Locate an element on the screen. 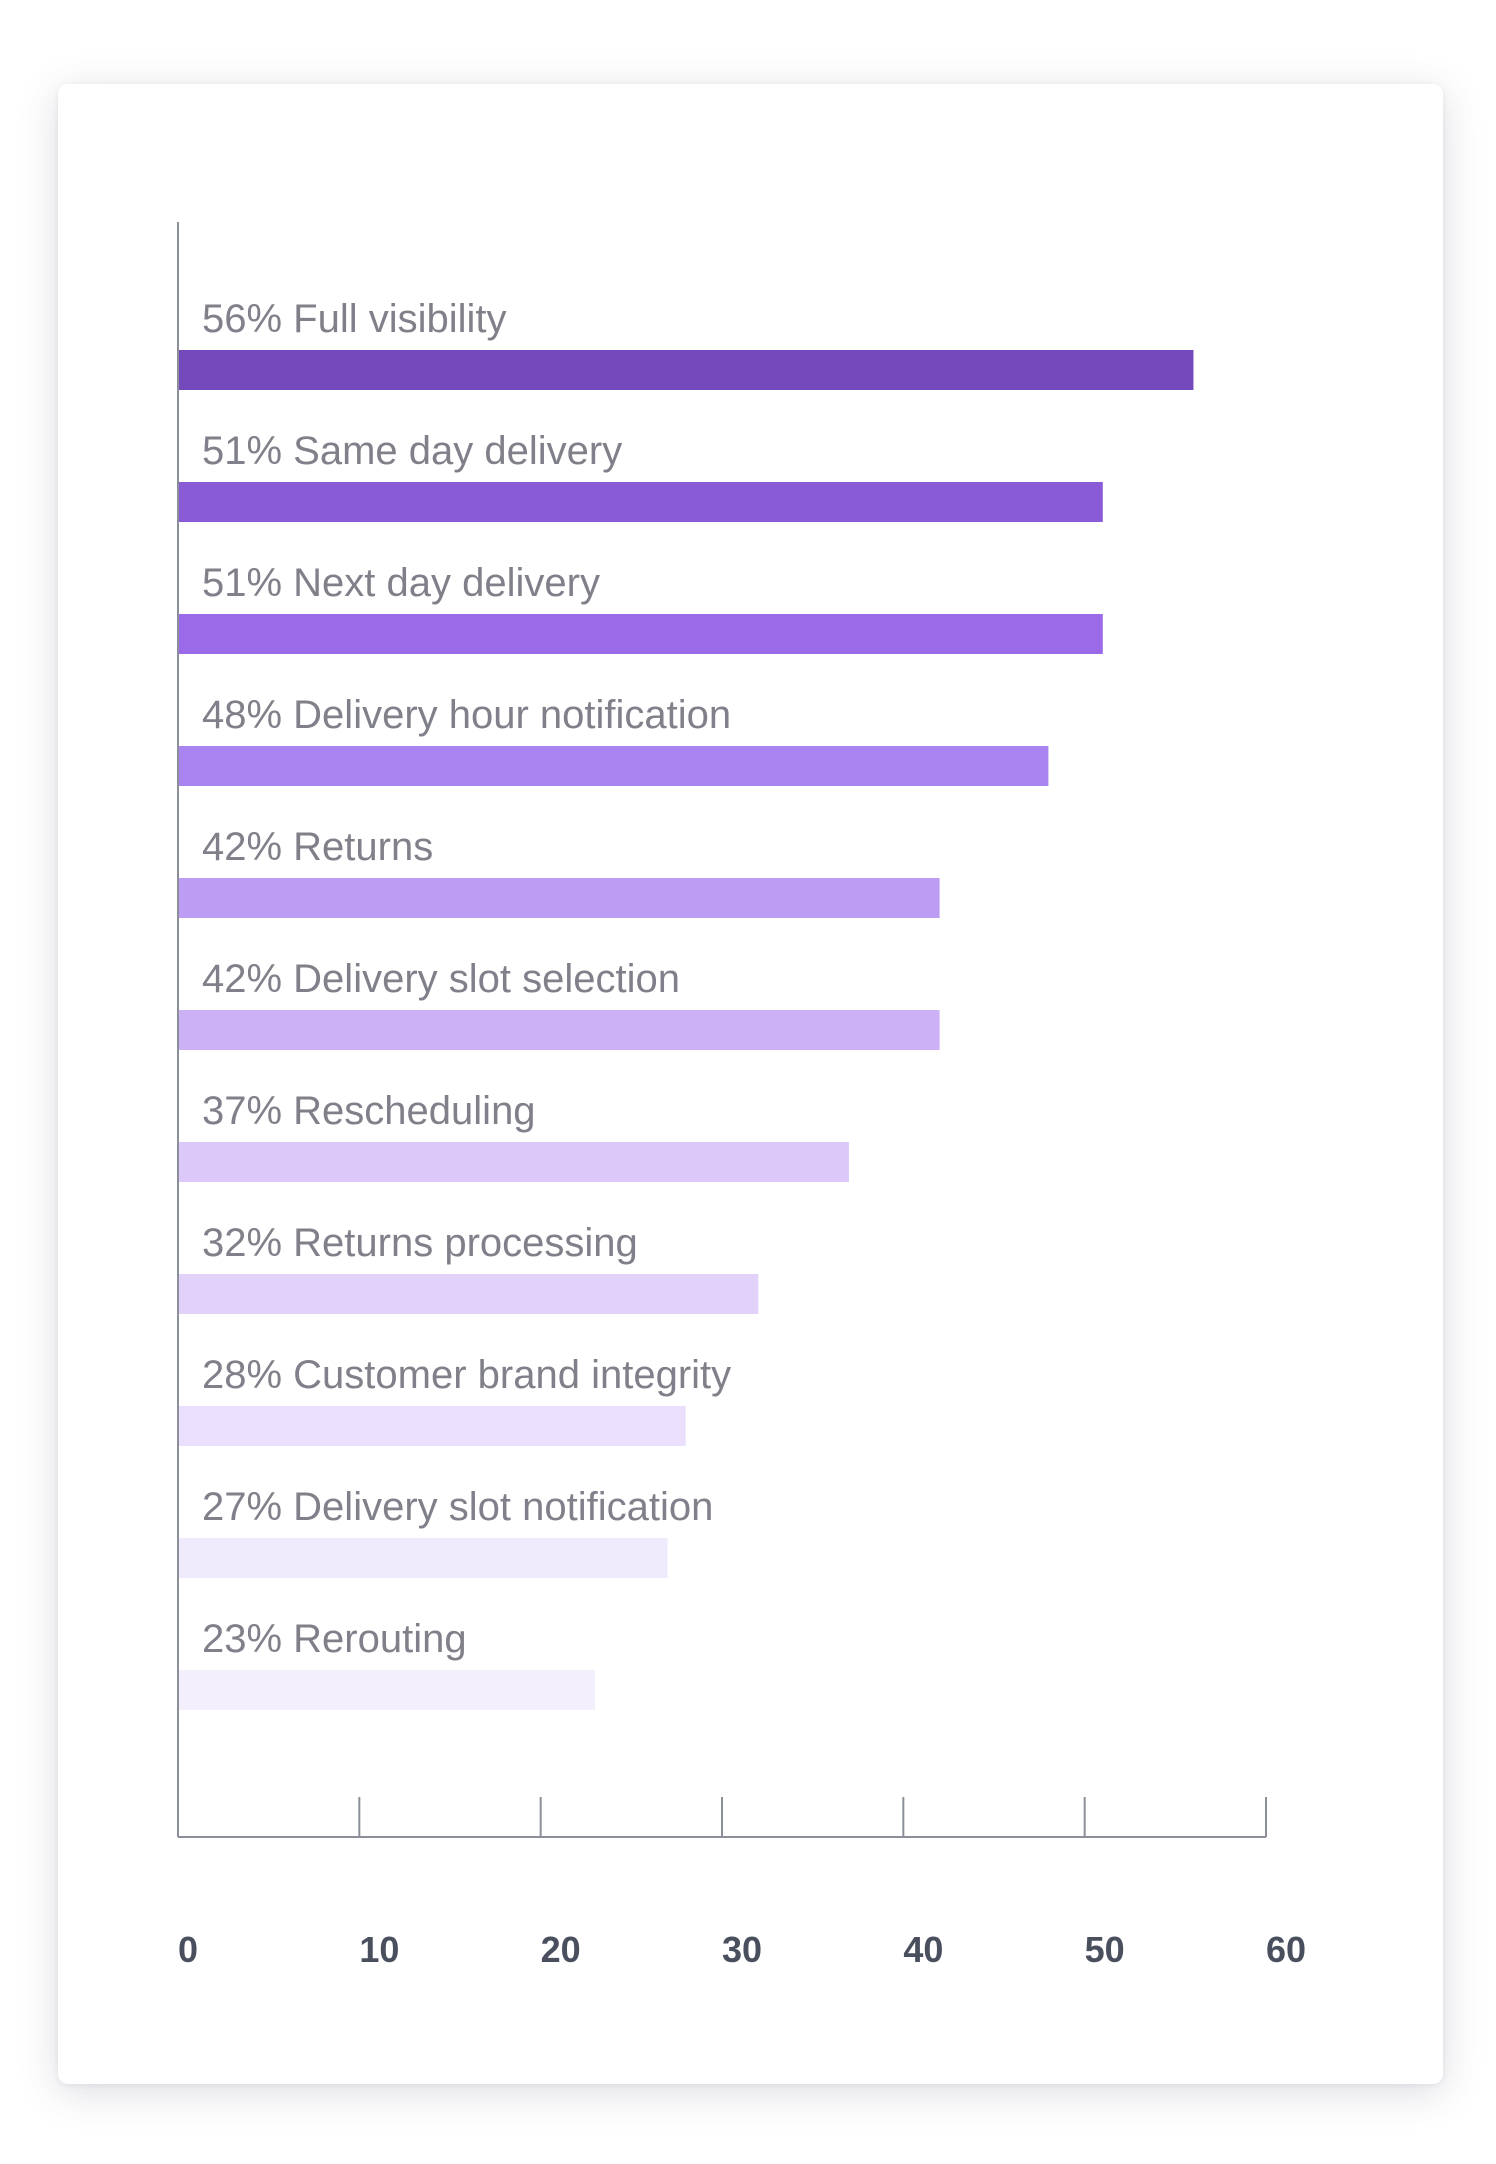 The image size is (1496, 2164). bar-label-5: 42% Returns is located at coordinates (317, 847).